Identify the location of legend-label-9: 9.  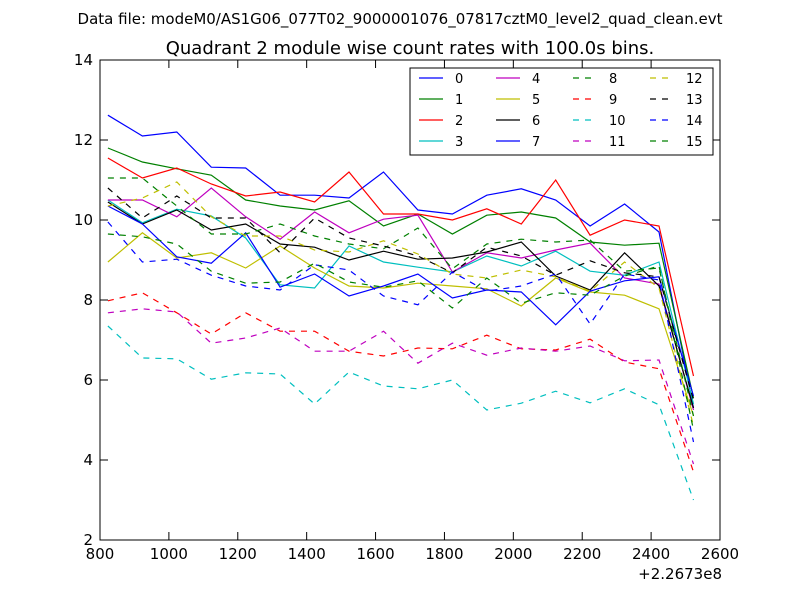
(613, 100).